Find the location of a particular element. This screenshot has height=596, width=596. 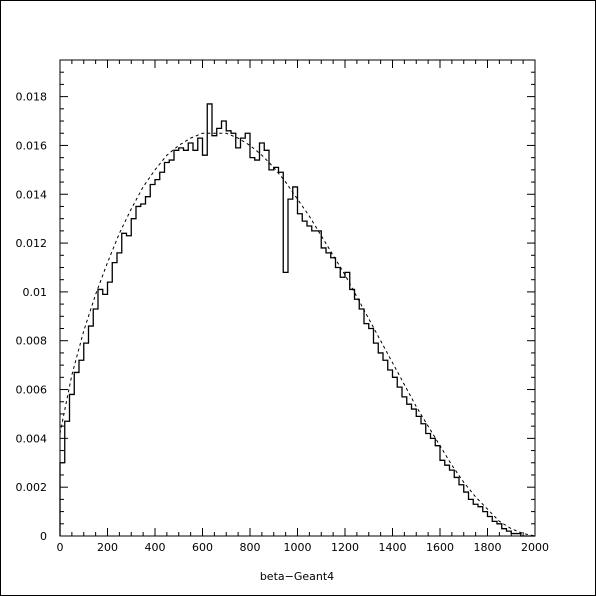

y-tick-label: 0.002 is located at coordinates (32, 487).